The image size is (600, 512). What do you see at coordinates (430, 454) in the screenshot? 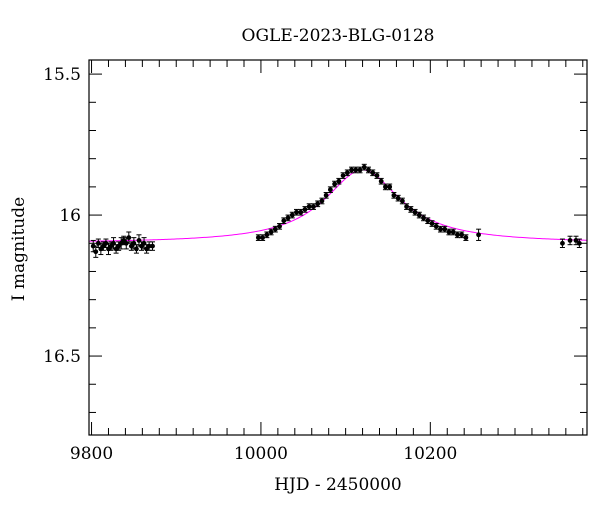
I see `x-tick-label: 10200` at bounding box center [430, 454].